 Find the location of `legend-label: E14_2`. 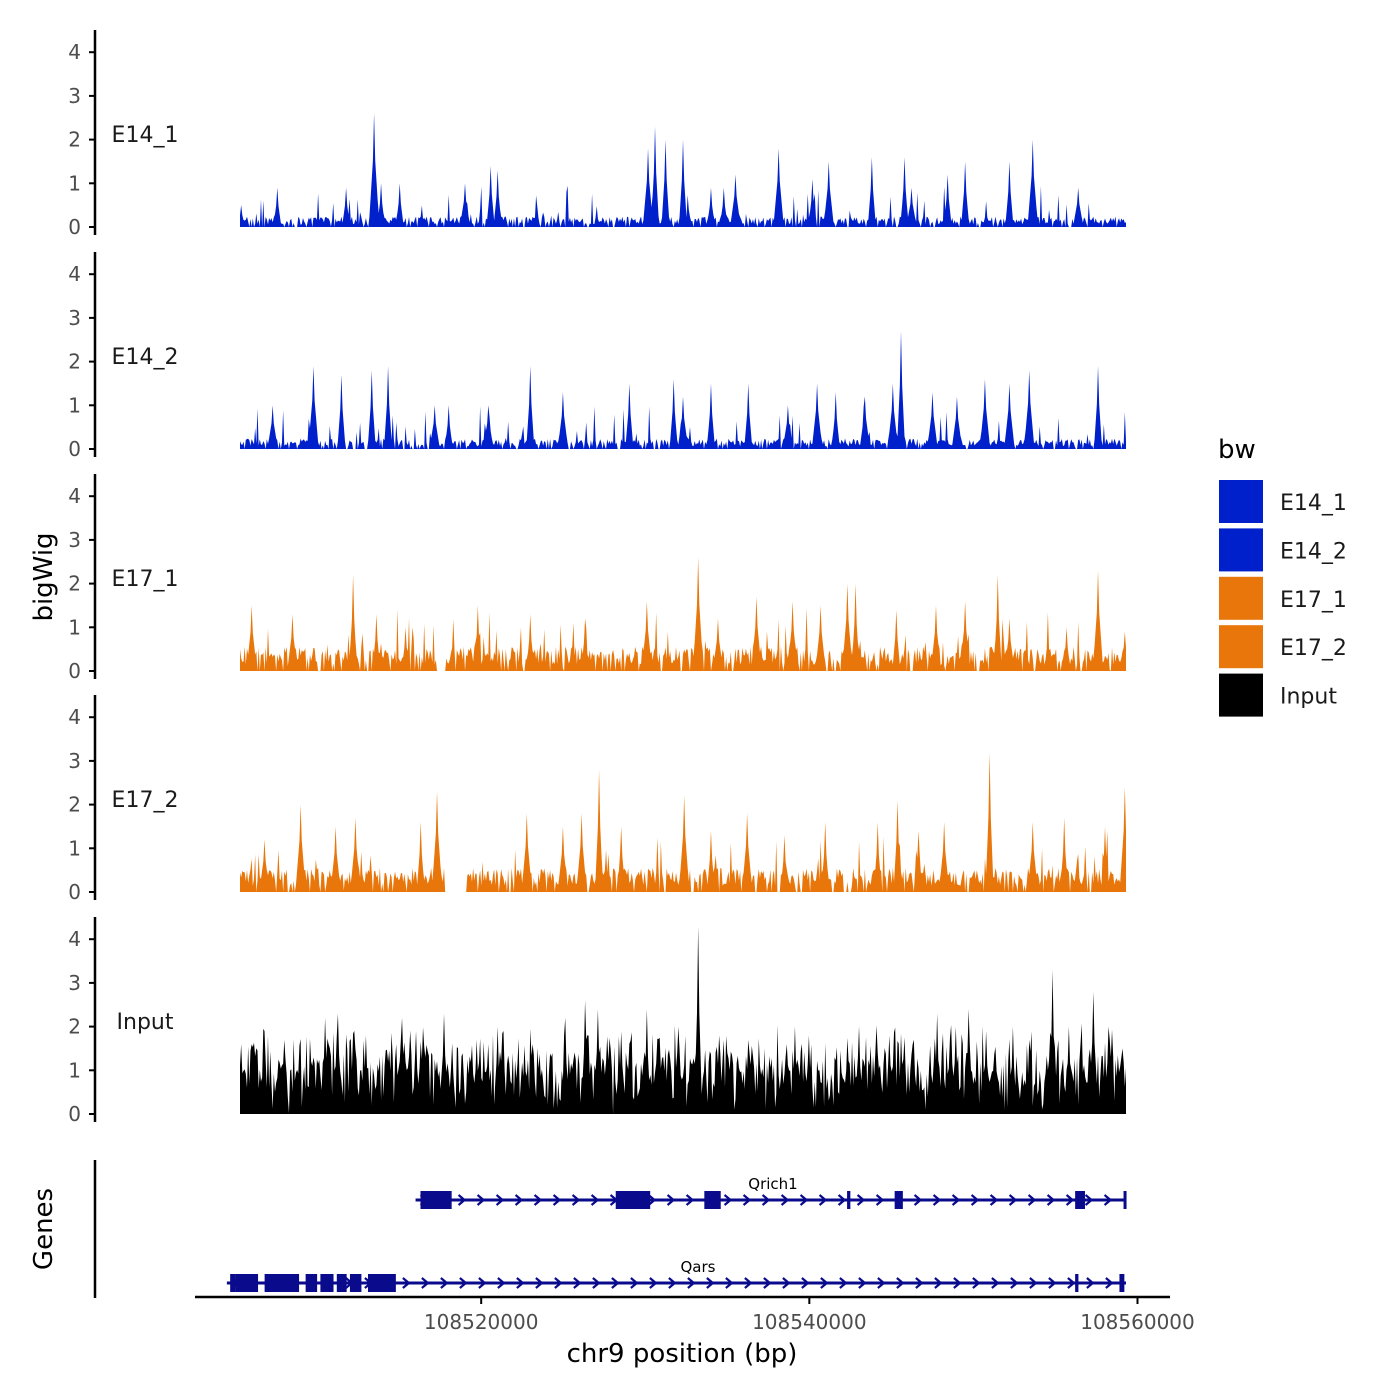

legend-label: E14_2 is located at coordinates (1313, 551).